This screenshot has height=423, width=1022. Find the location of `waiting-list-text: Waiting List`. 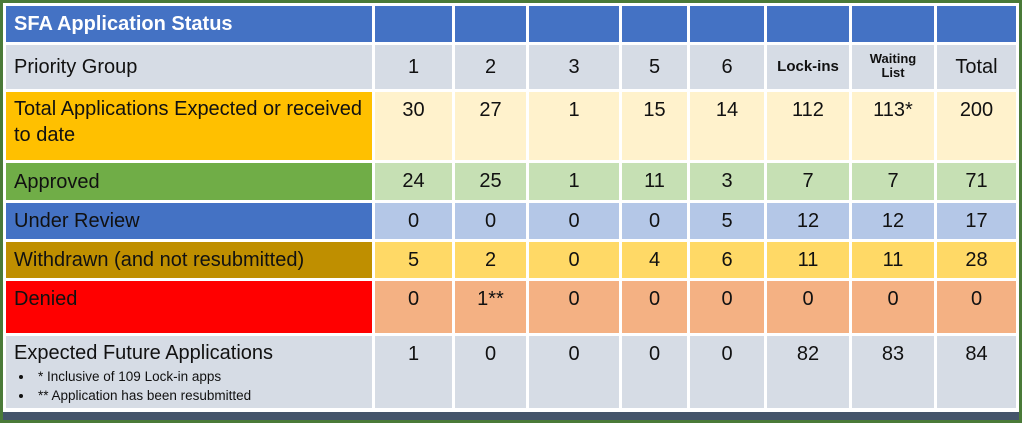

waiting-list-text: Waiting List is located at coordinates (893, 66).